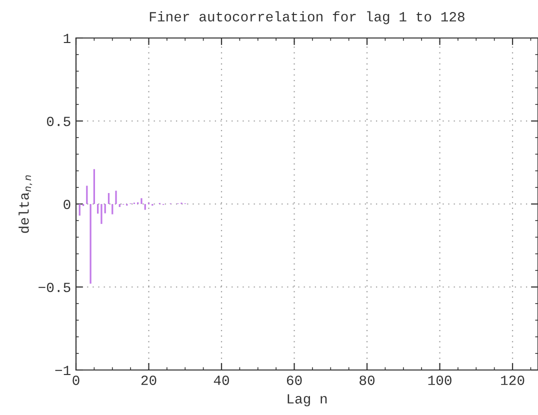  I want to click on x-tick-label: 100, so click(440, 381).